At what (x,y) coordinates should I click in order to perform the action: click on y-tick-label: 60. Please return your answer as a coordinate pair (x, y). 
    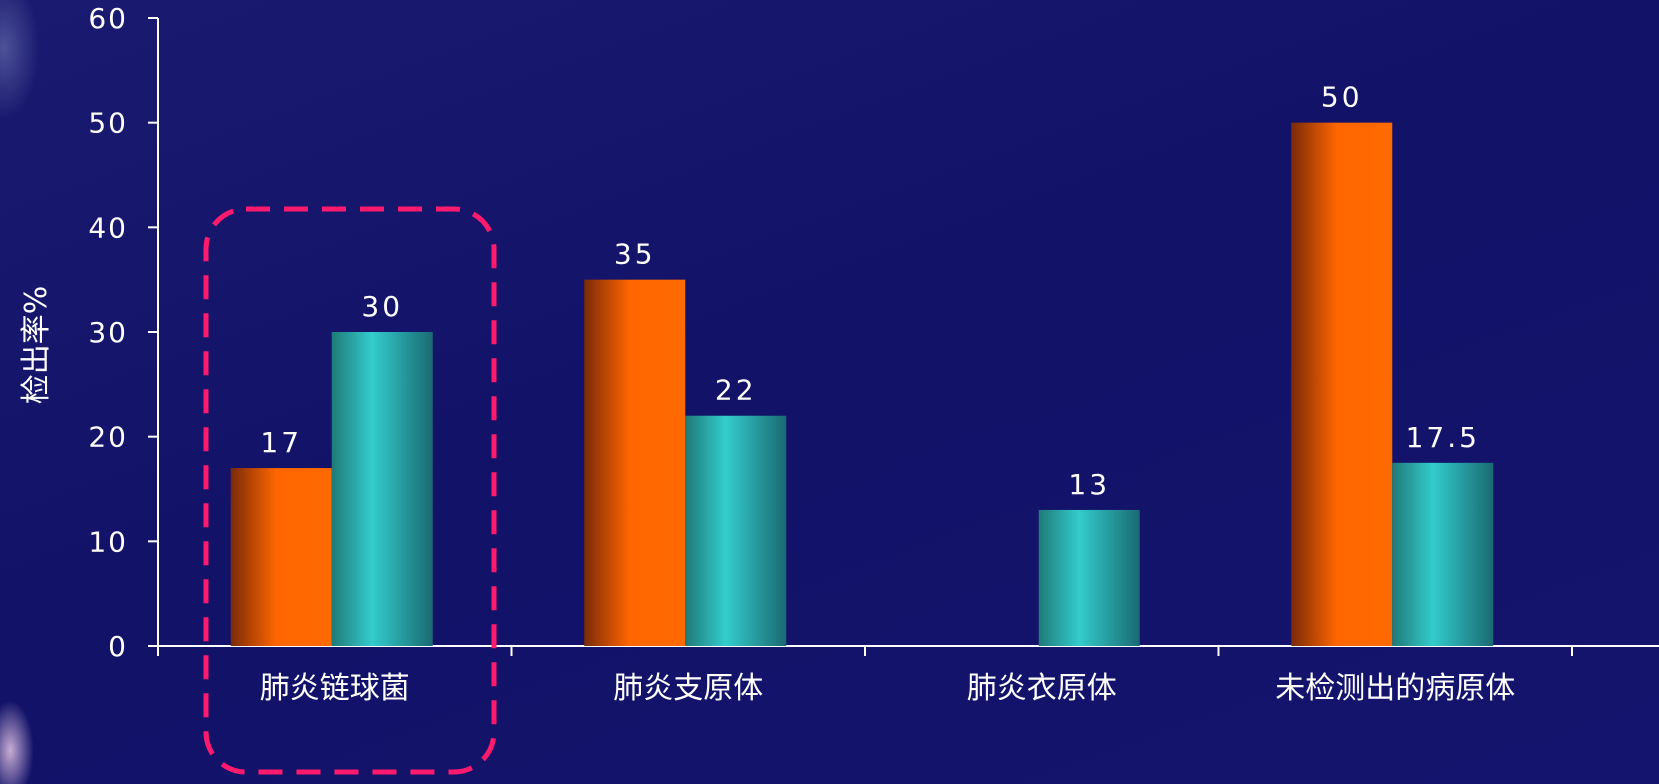
    Looking at the image, I should click on (108, 18).